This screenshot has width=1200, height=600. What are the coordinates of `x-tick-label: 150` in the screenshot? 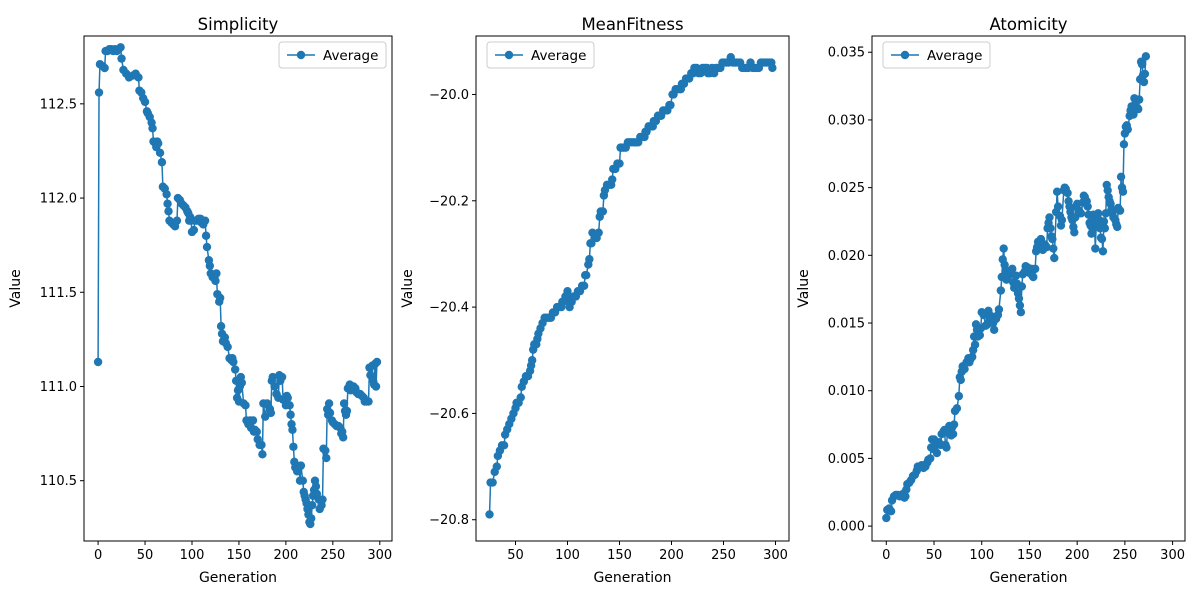 It's located at (619, 555).